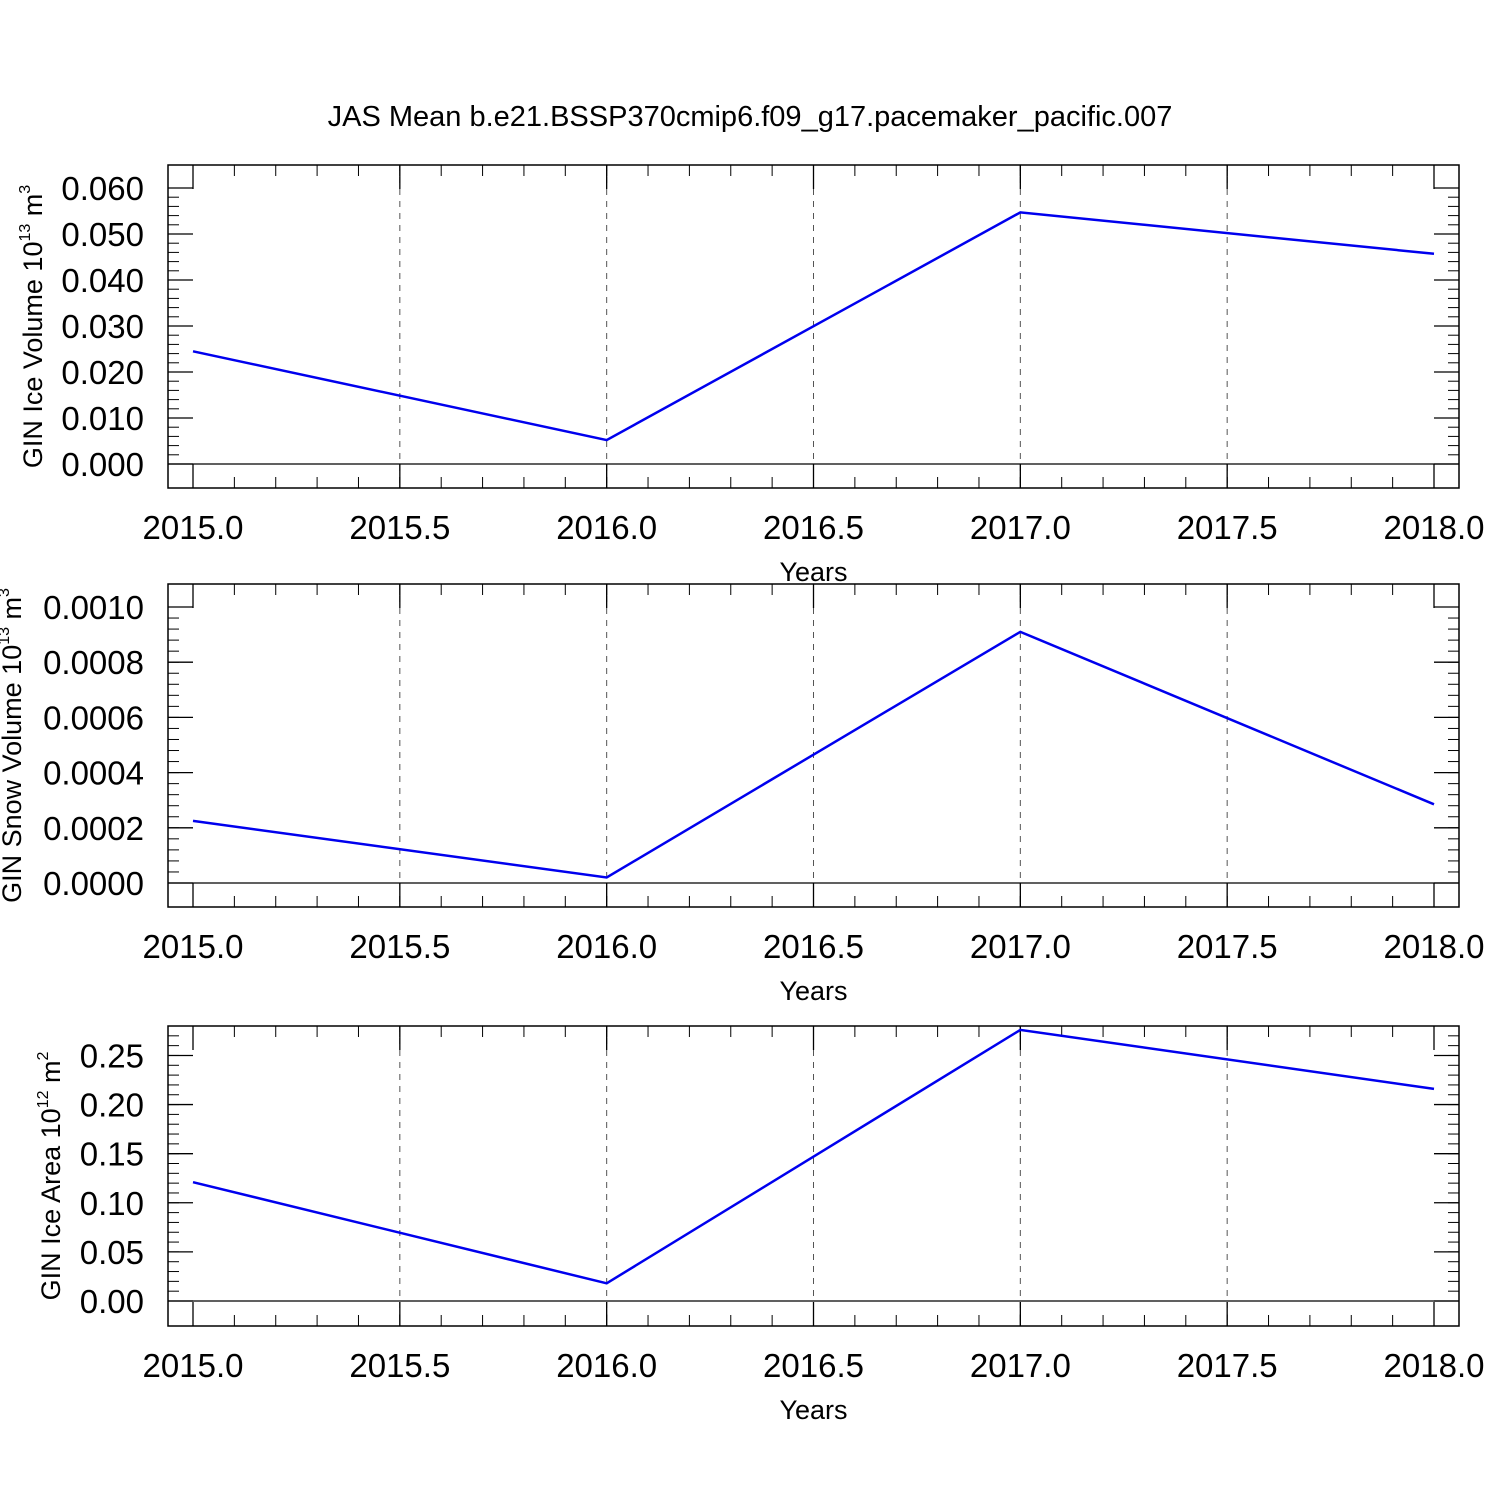 The height and width of the screenshot is (1500, 1500). I want to click on y-axis-label: GIN Ice Area 1012 m2, so click(50, 1176).